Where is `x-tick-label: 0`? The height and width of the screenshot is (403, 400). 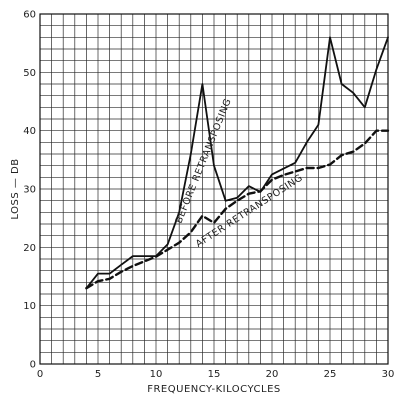 x-tick-label: 0 is located at coordinates (40, 374).